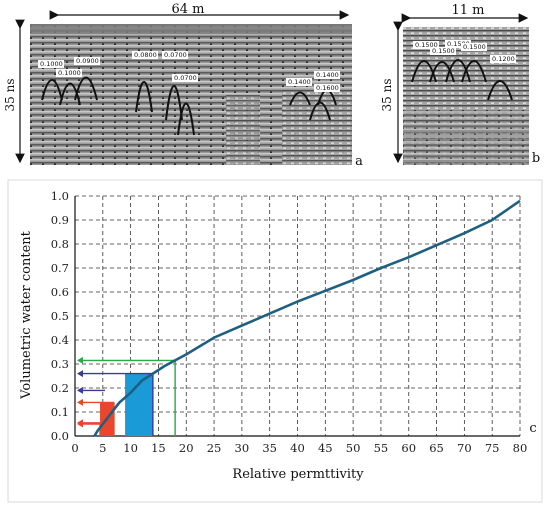 The width and height of the screenshot is (550, 508). What do you see at coordinates (60, 388) in the screenshot?
I see `y-tick-2: 0.2` at bounding box center [60, 388].